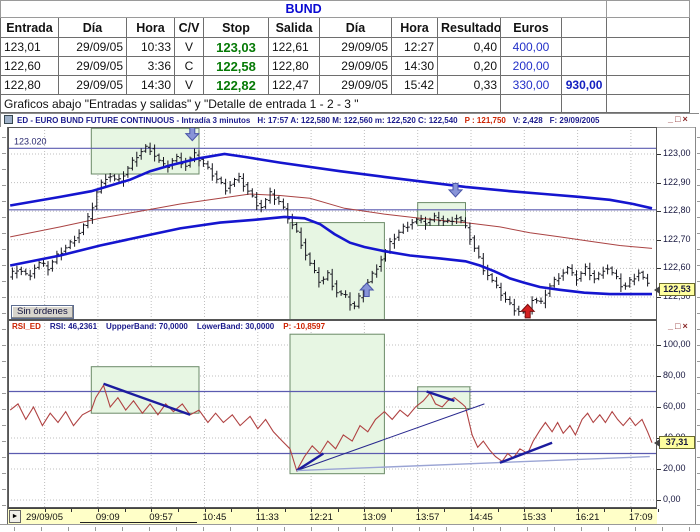 This screenshot has height=532, width=700. What do you see at coordinates (189, 66) in the screenshot?
I see `trade-cell: C` at bounding box center [189, 66].